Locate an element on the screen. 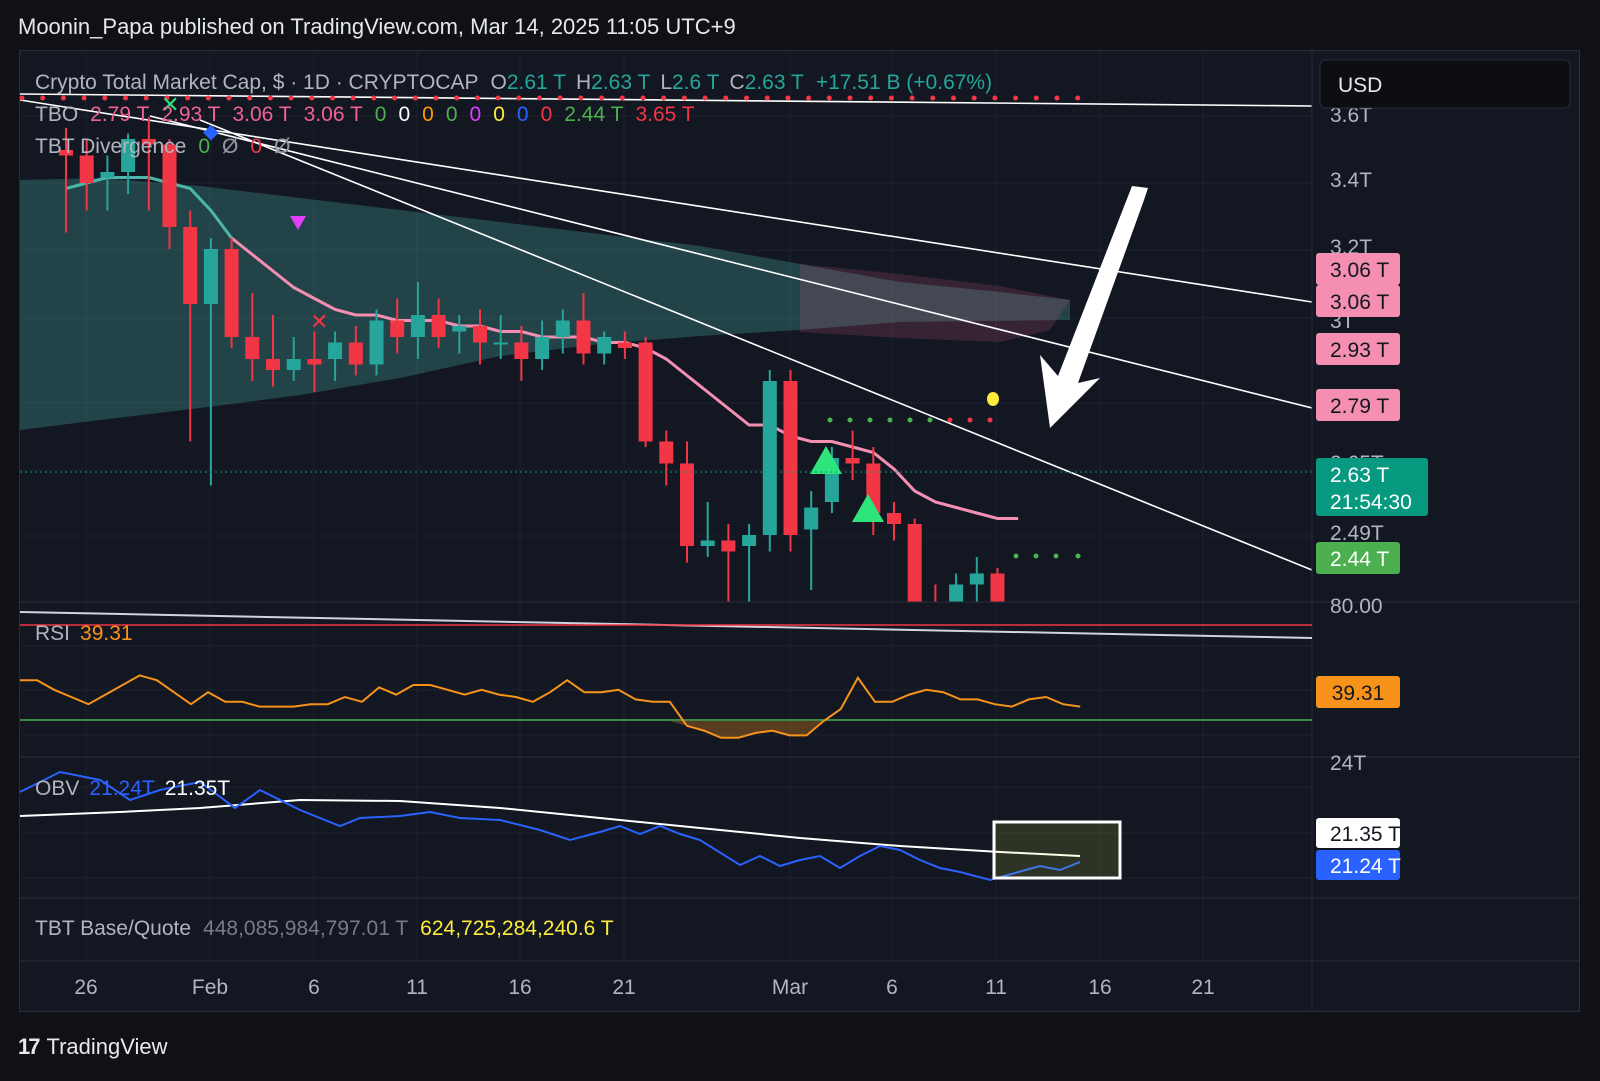 This screenshot has height=1081, width=1600. obv-badge-label: 21.24 T is located at coordinates (1365, 866).